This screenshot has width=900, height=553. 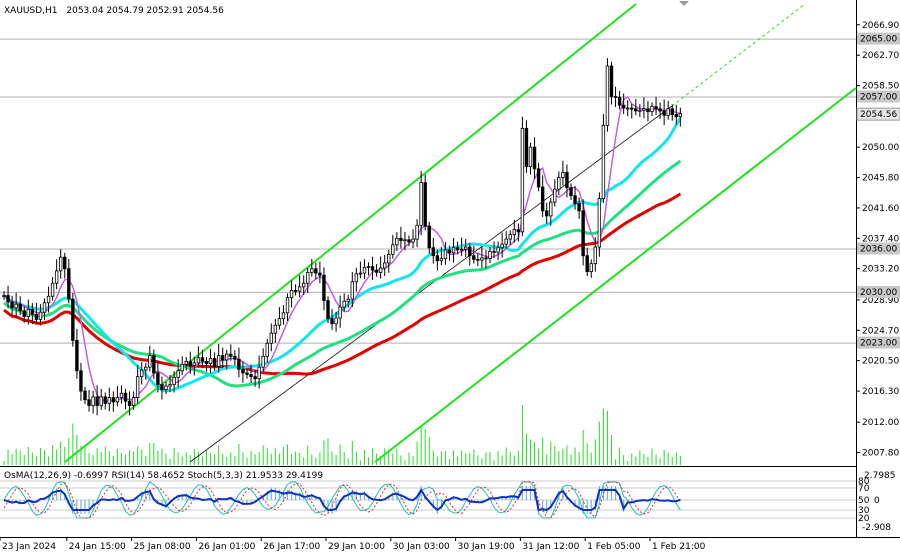 I want to click on osc-max-label: 2.7985, so click(x=880, y=476).